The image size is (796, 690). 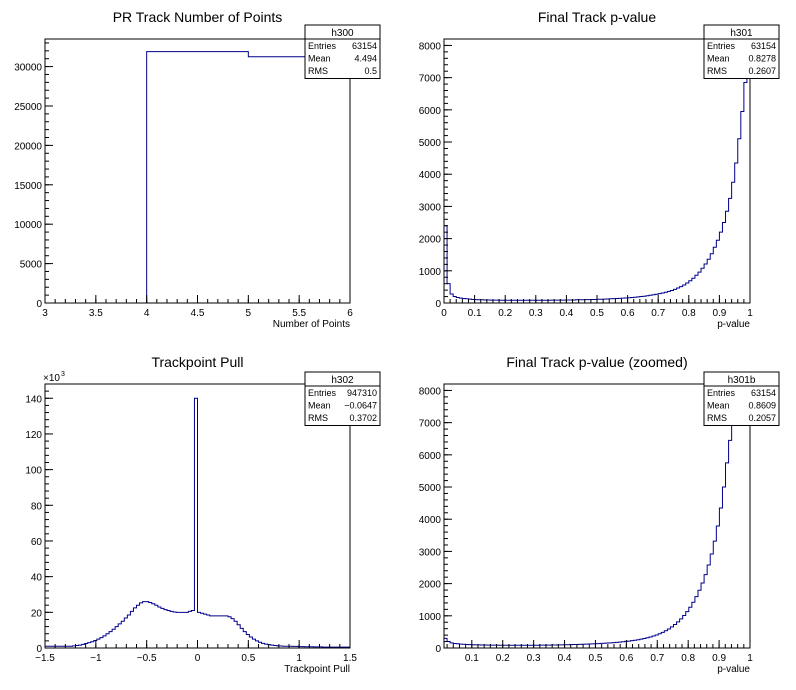 I want to click on x-tick-label: 3, so click(x=45, y=313).